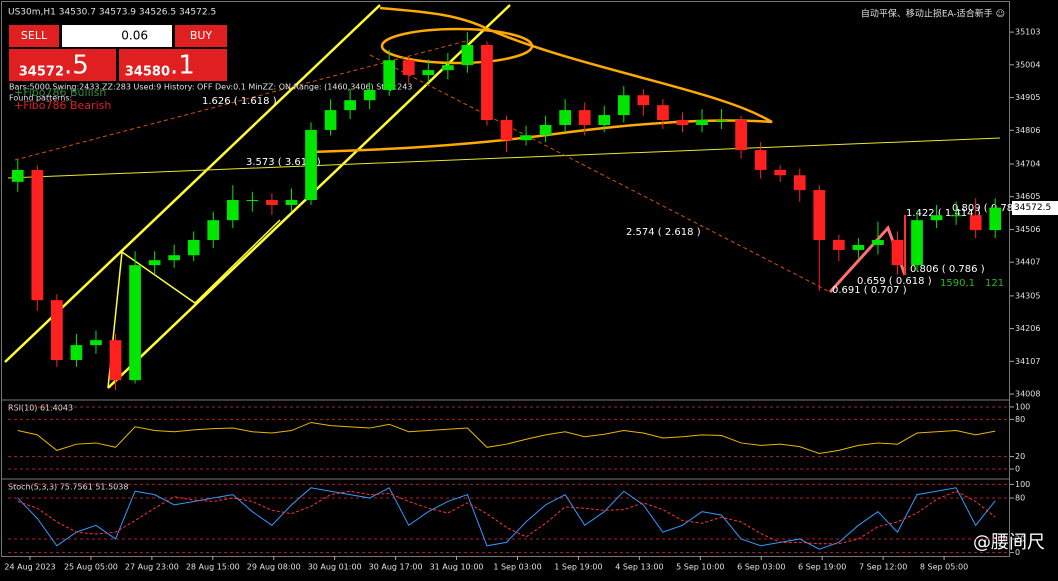 Image resolution: width=1058 pixels, height=581 pixels. Describe the element at coordinates (578, 567) in the screenshot. I see `x-tick-label: 1 Sep 19:00` at that location.